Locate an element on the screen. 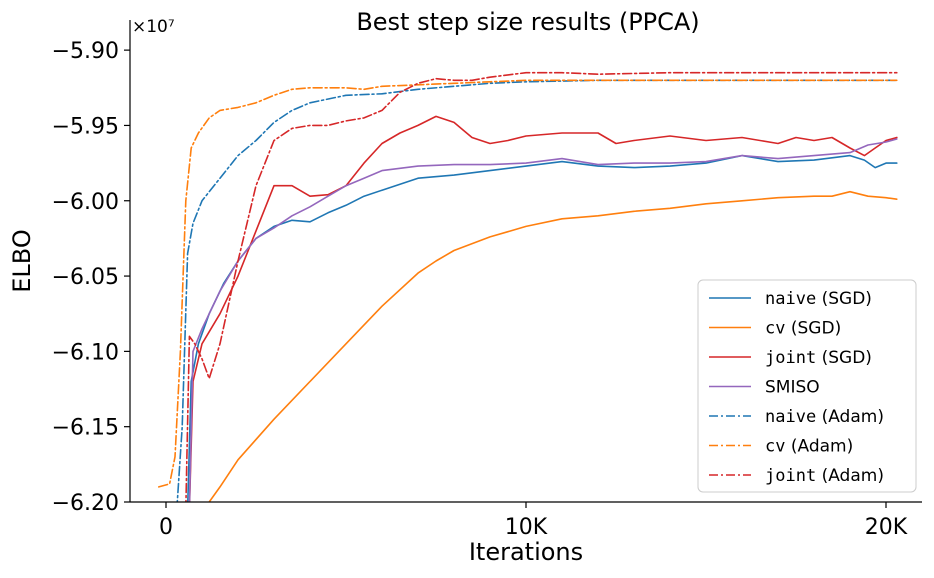 The width and height of the screenshot is (934, 578). y-ticks: −6.20 −6.15 −6.10 −6.05 −6.00 −5.95 −5.90 is located at coordinates (91, 277).